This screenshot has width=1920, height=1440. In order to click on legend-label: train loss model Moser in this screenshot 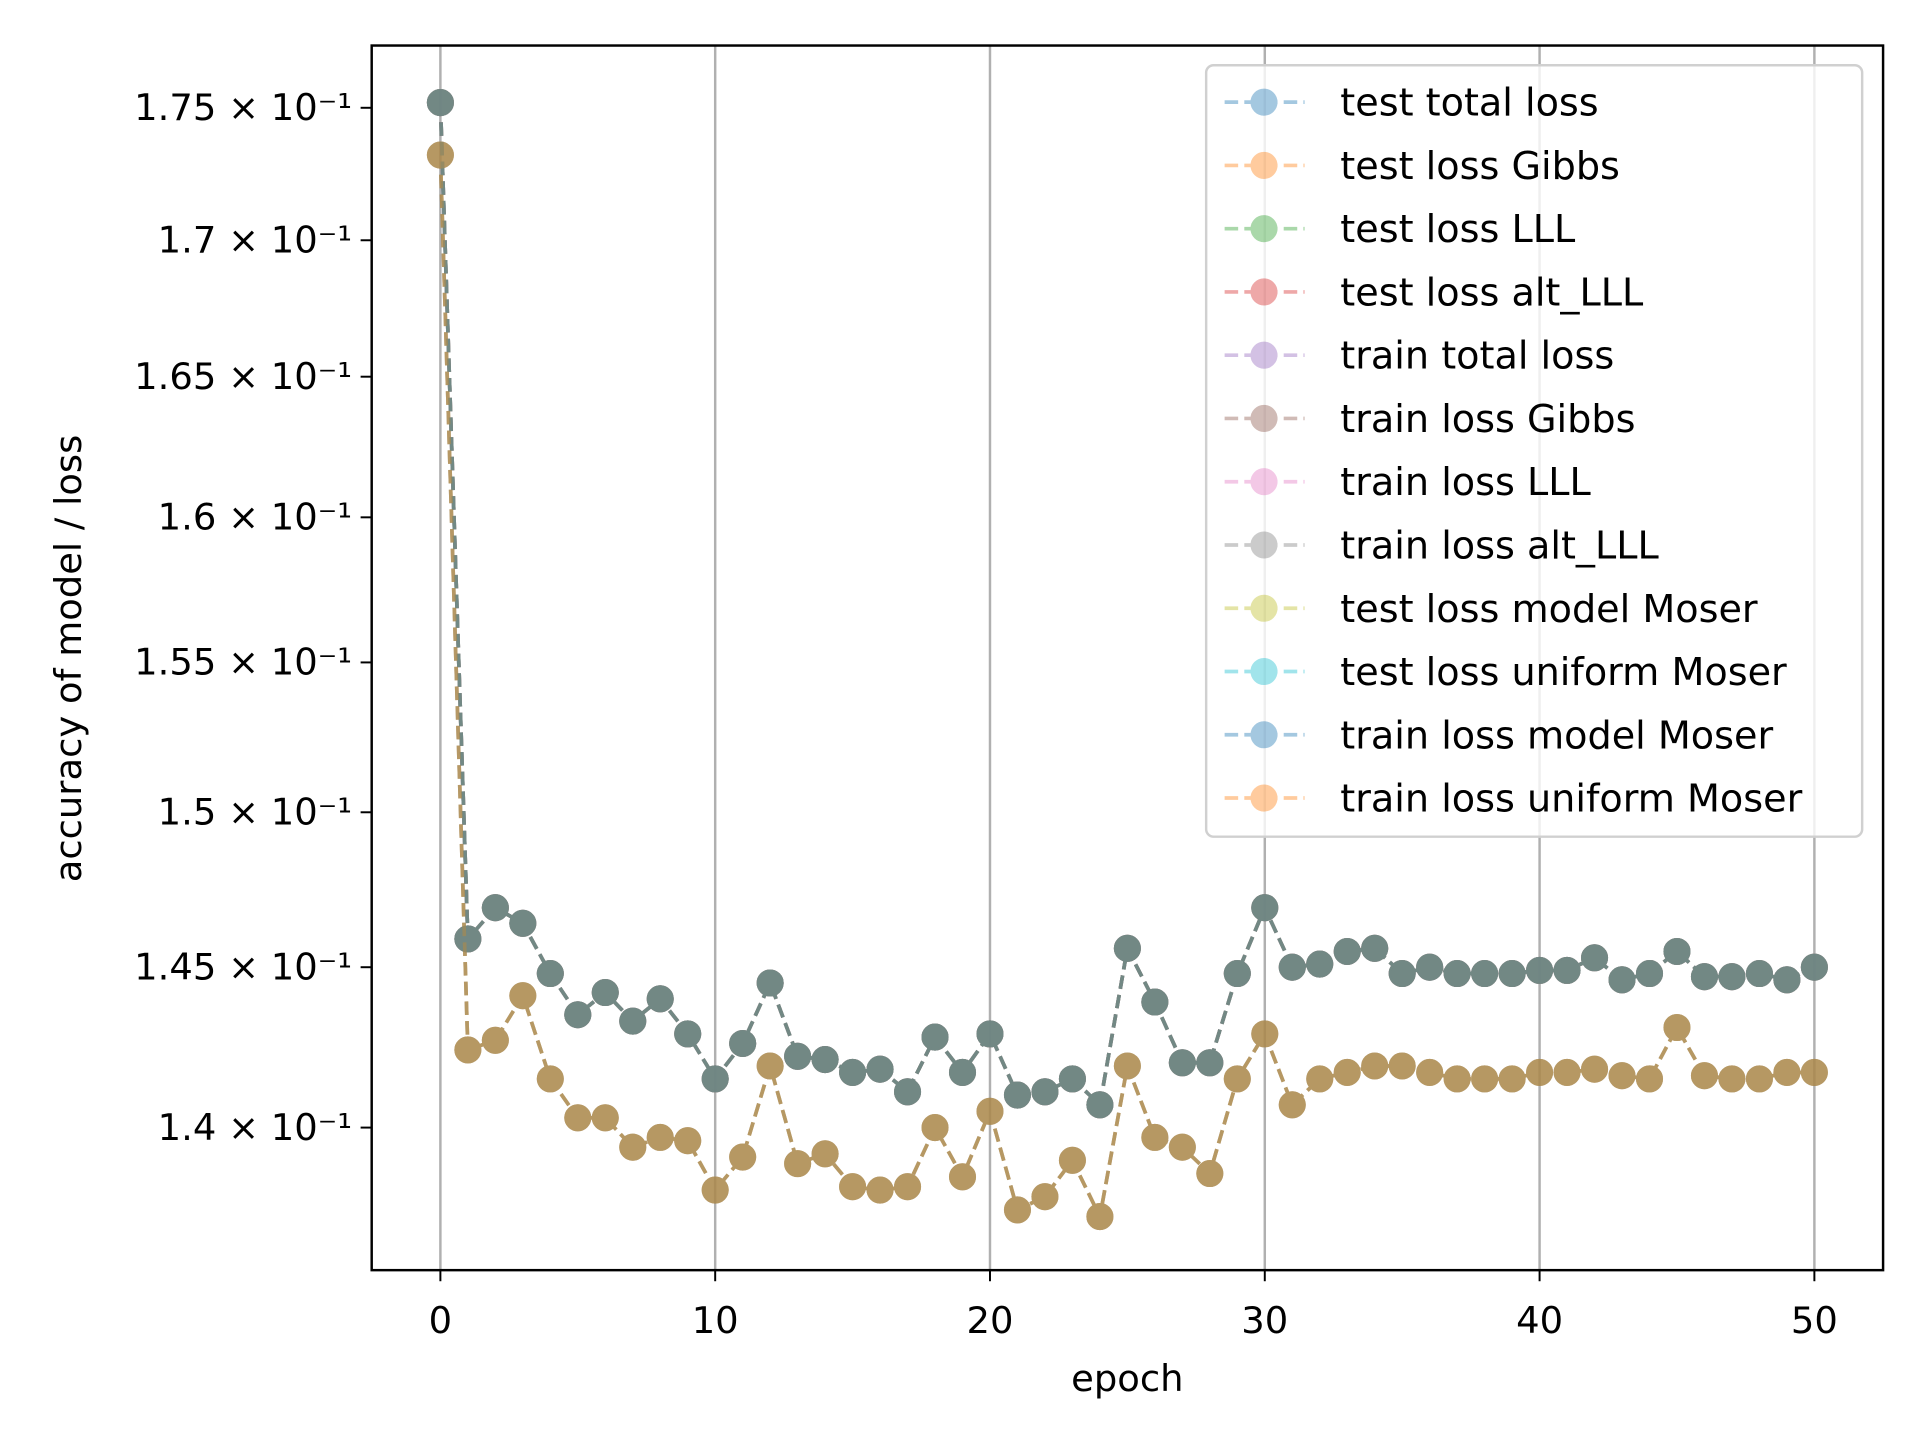, I will do `click(1556, 735)`.